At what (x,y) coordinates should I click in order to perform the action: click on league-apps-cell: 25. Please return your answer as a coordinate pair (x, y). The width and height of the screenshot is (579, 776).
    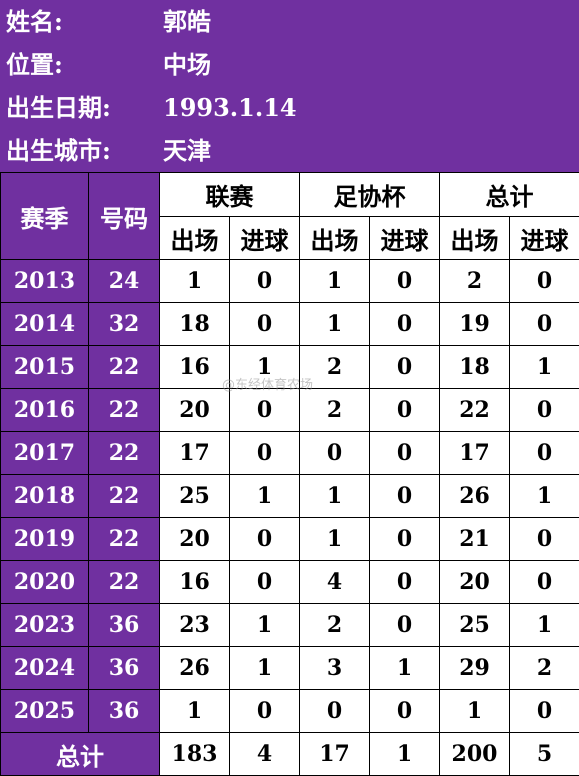
    Looking at the image, I should click on (195, 496).